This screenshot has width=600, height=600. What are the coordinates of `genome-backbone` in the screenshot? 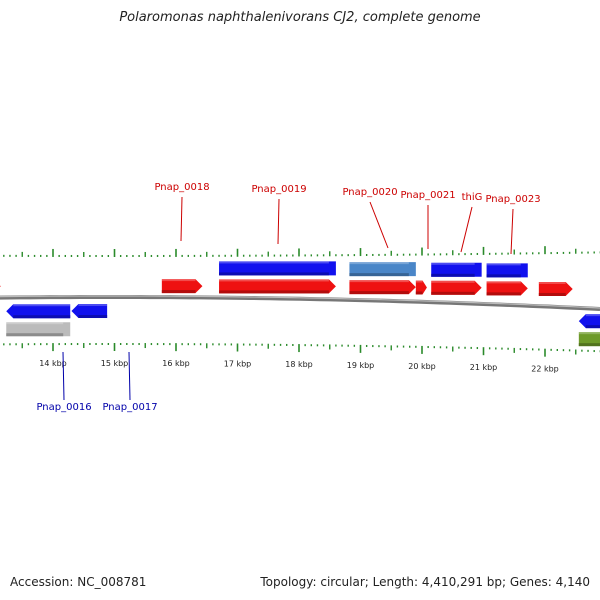 It's located at (300, 303).